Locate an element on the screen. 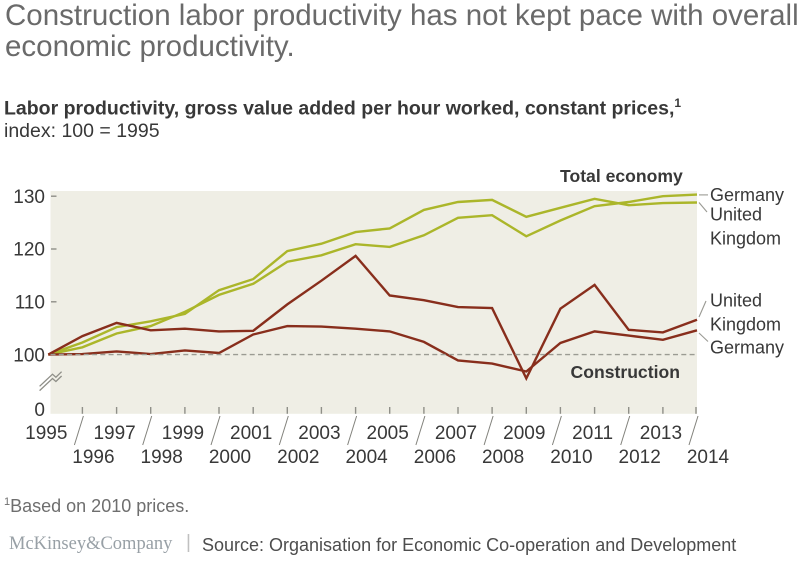 The image size is (800, 563). svg-text: 1998 is located at coordinates (162, 457).